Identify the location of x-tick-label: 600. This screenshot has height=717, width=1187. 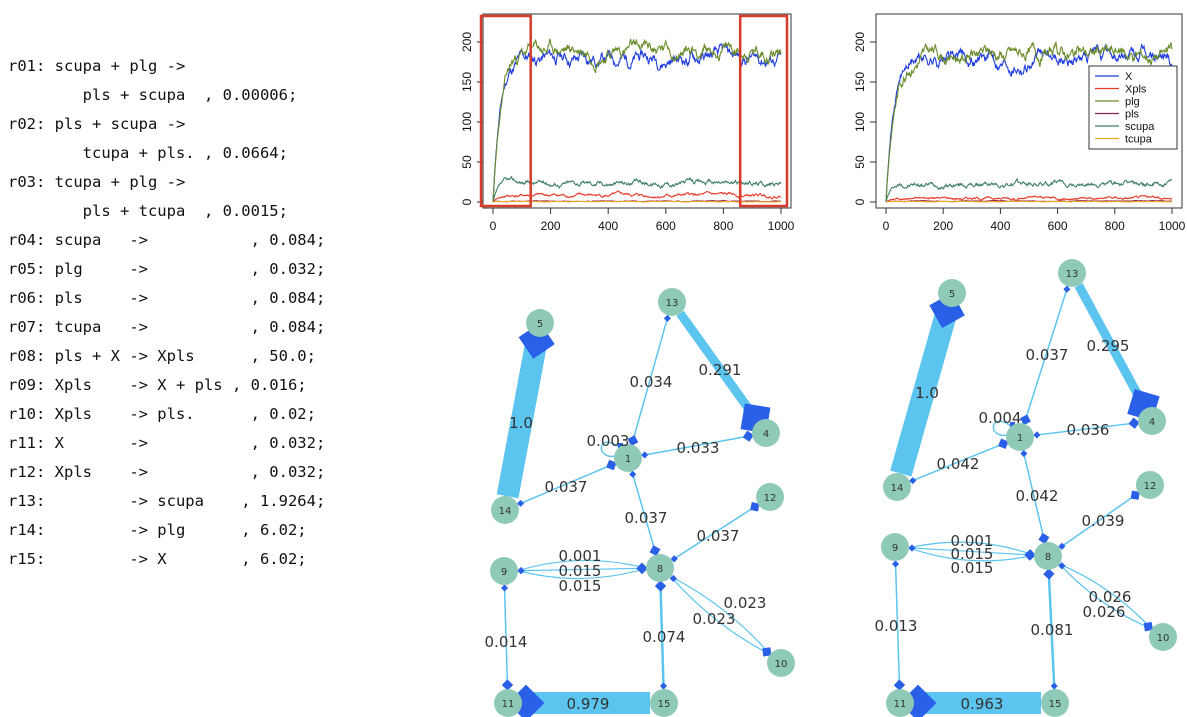
(1058, 226).